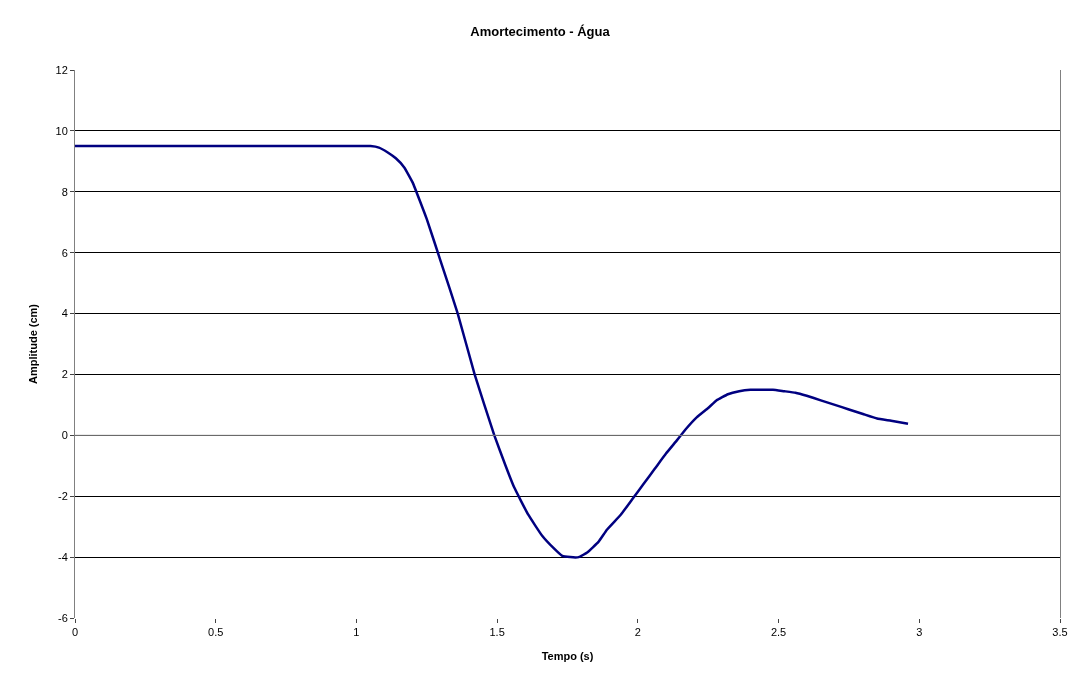 The width and height of the screenshot is (1080, 673). What do you see at coordinates (33, 344) in the screenshot?
I see `y-axis-title: Amplitude (cm)` at bounding box center [33, 344].